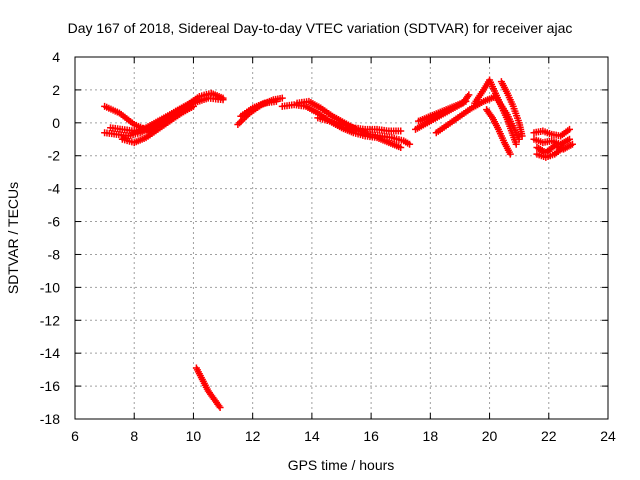 Image resolution: width=640 pixels, height=480 pixels. What do you see at coordinates (490, 436) in the screenshot?
I see `x-tick-label: 20` at bounding box center [490, 436].